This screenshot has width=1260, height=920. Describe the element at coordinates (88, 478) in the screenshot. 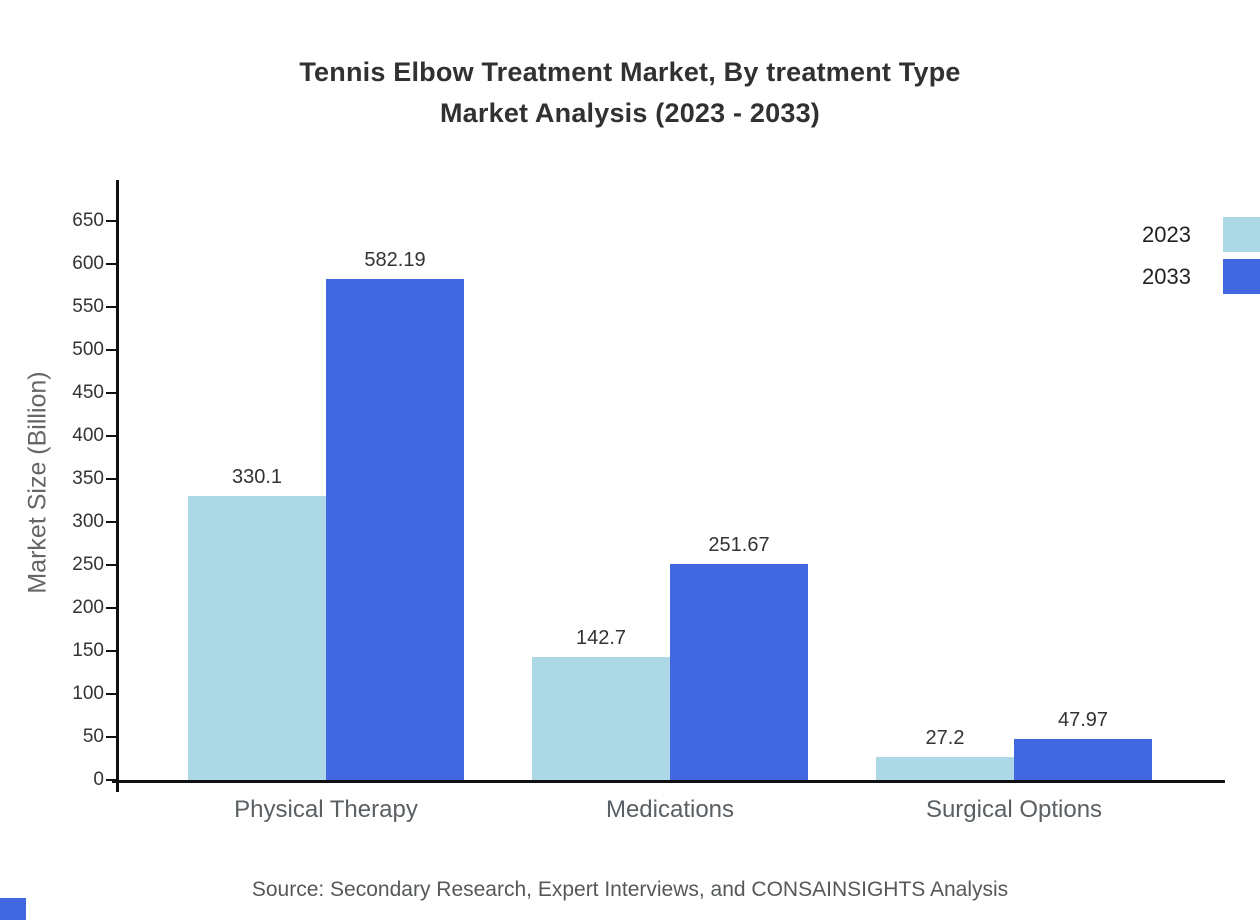

I see `y-tick-label: 350` at that location.